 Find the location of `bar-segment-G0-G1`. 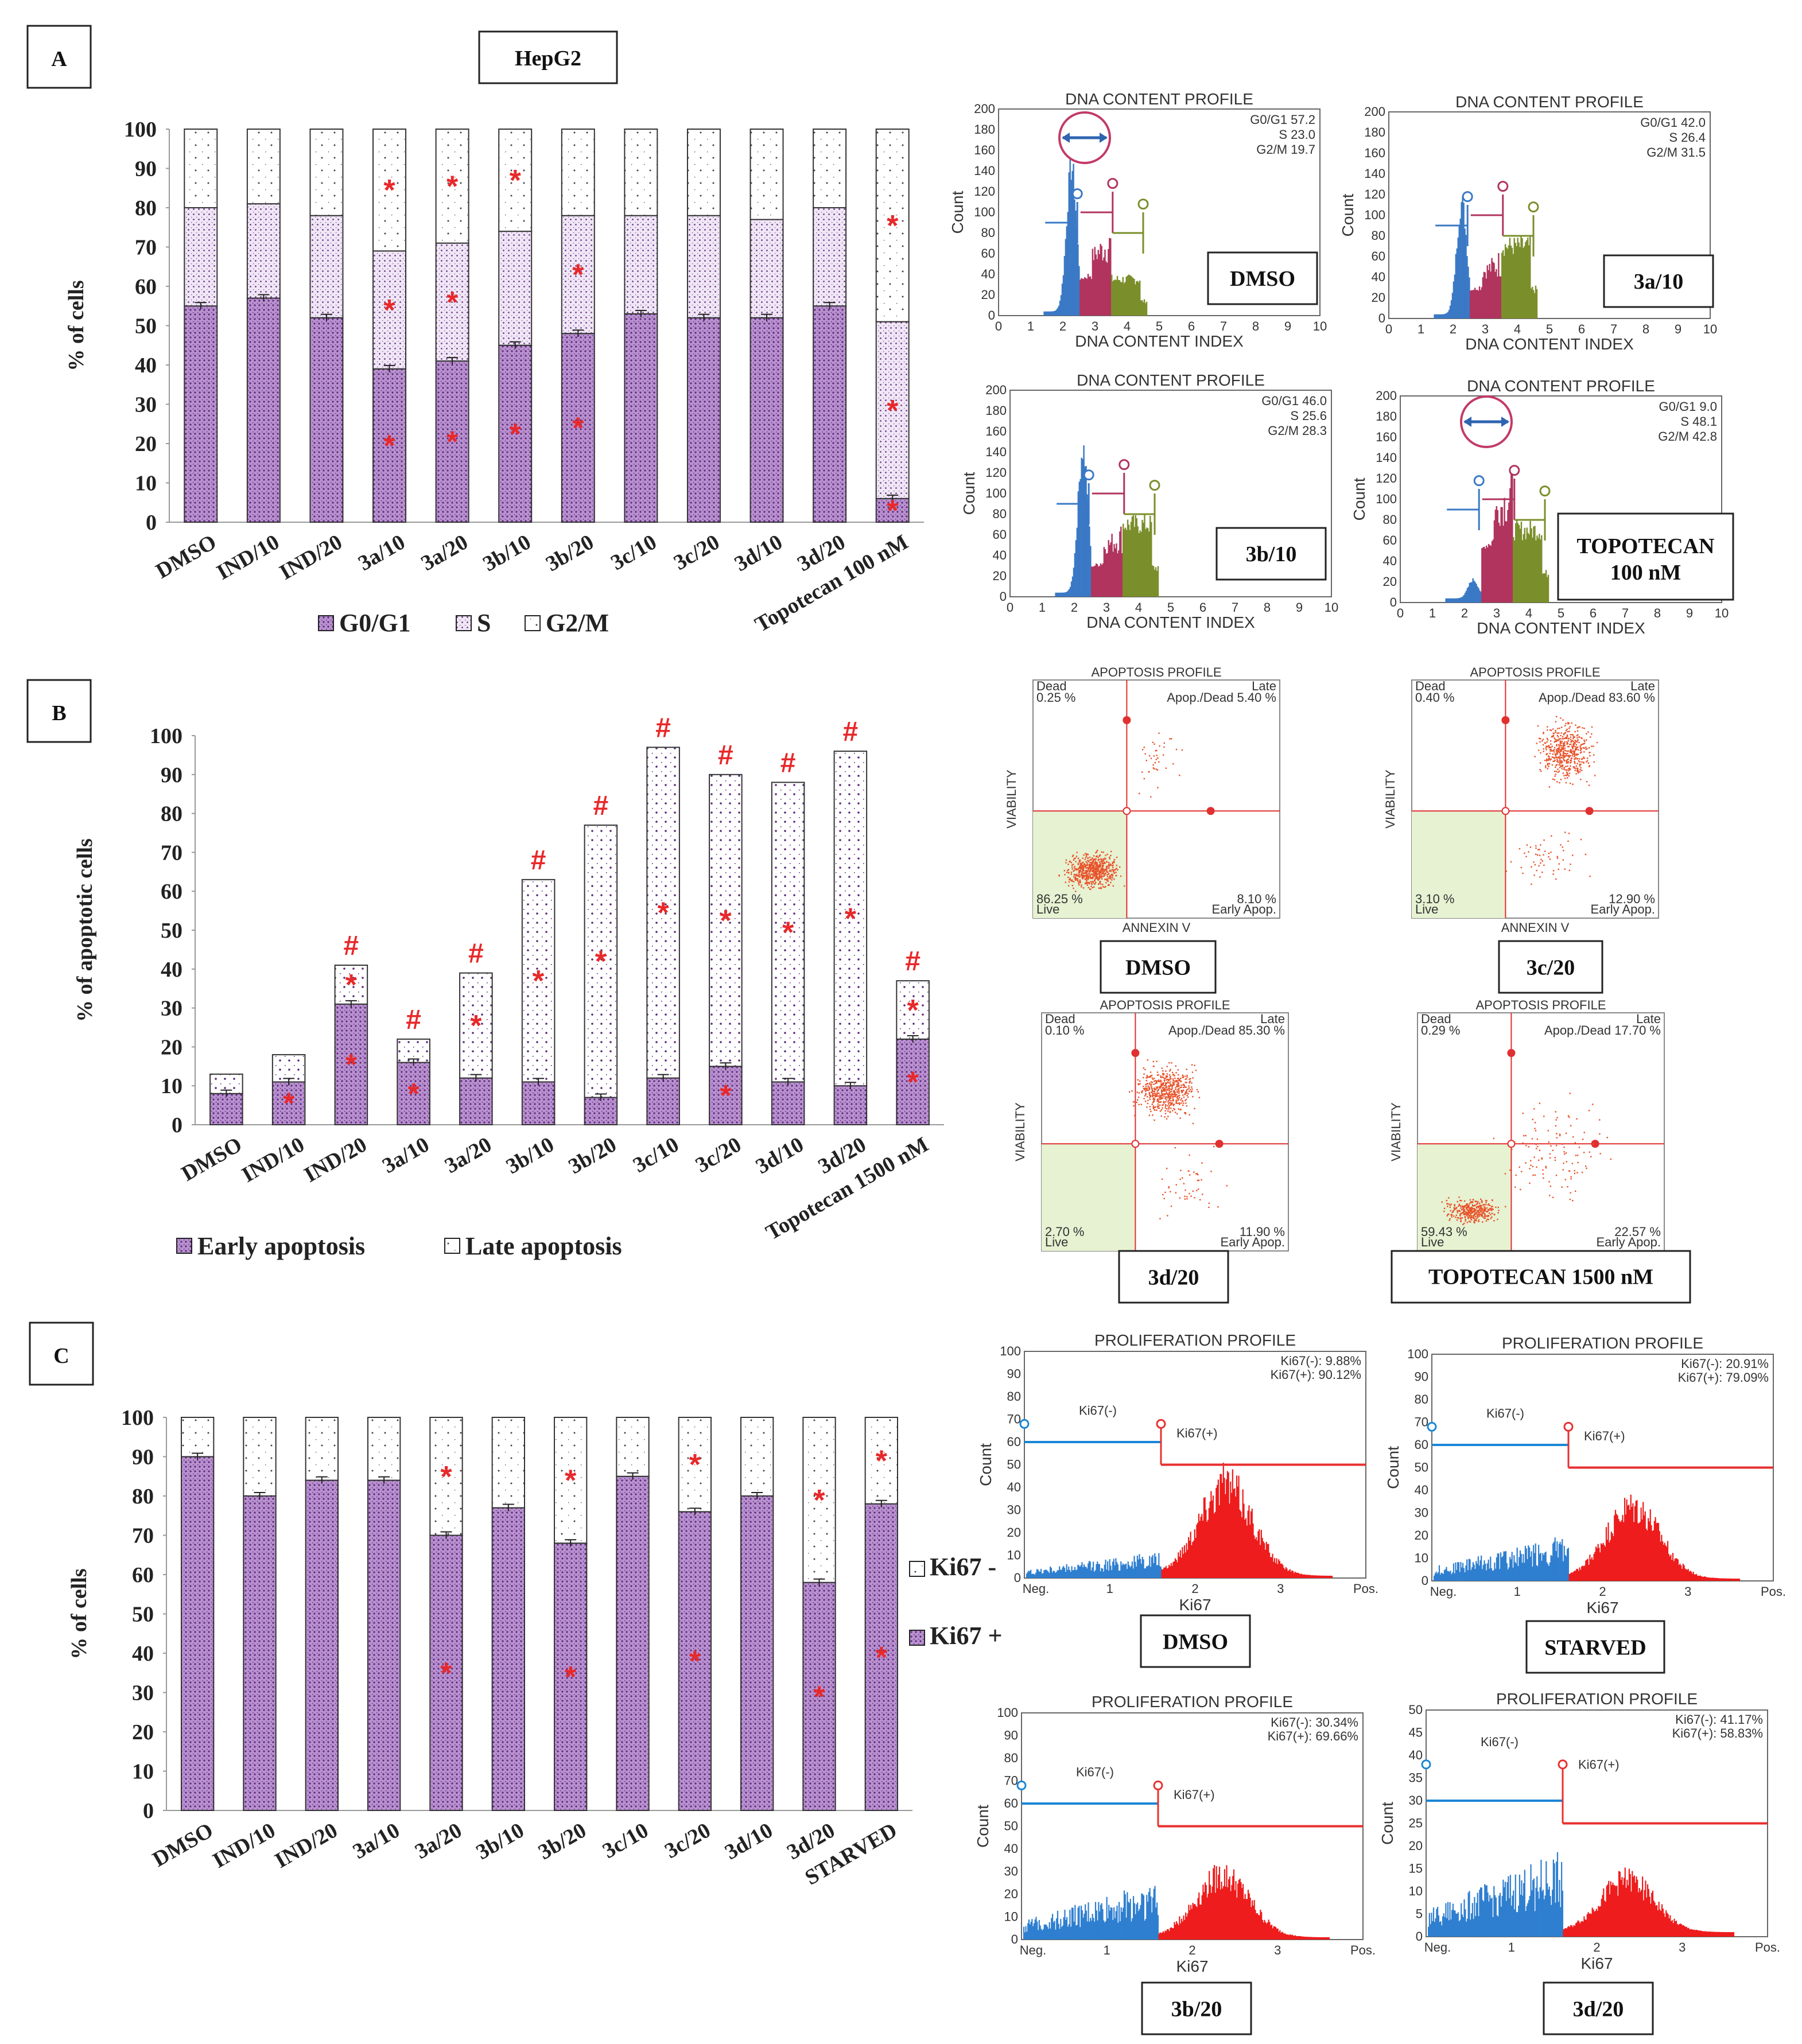

bar-segment-G0-G1 is located at coordinates (578, 428).